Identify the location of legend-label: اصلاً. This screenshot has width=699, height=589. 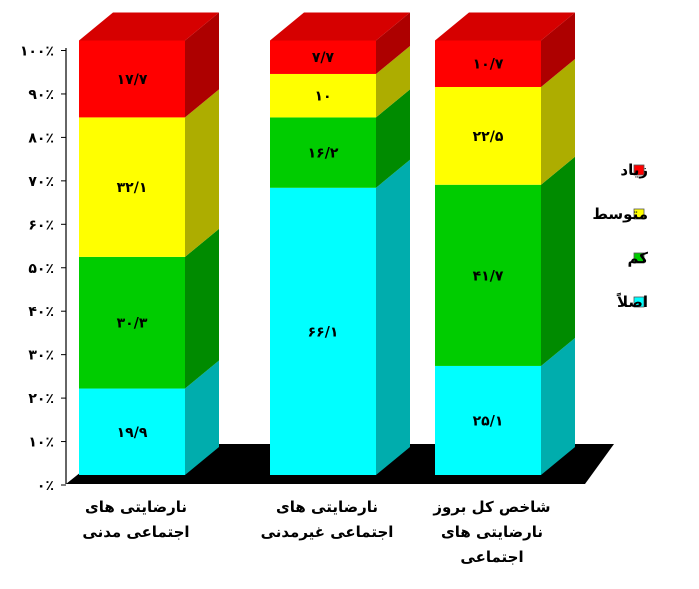
(632, 301).